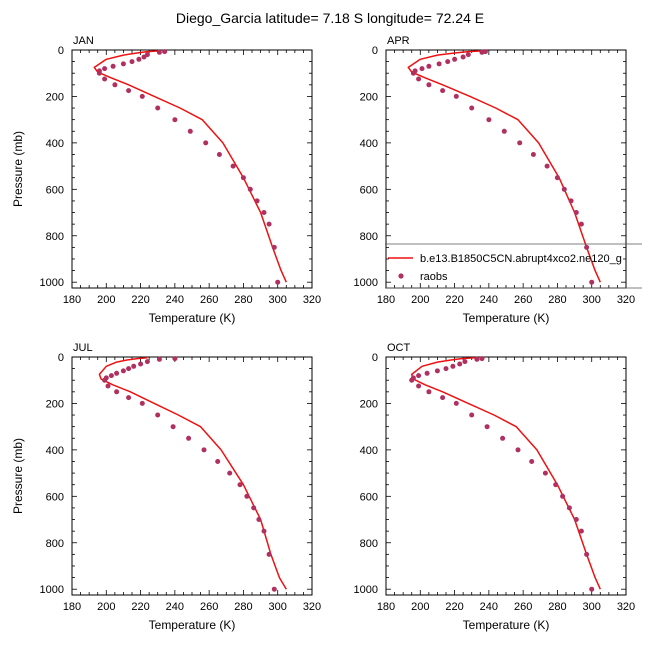  Describe the element at coordinates (592, 300) in the screenshot. I see `x-tick-label: 300` at that location.